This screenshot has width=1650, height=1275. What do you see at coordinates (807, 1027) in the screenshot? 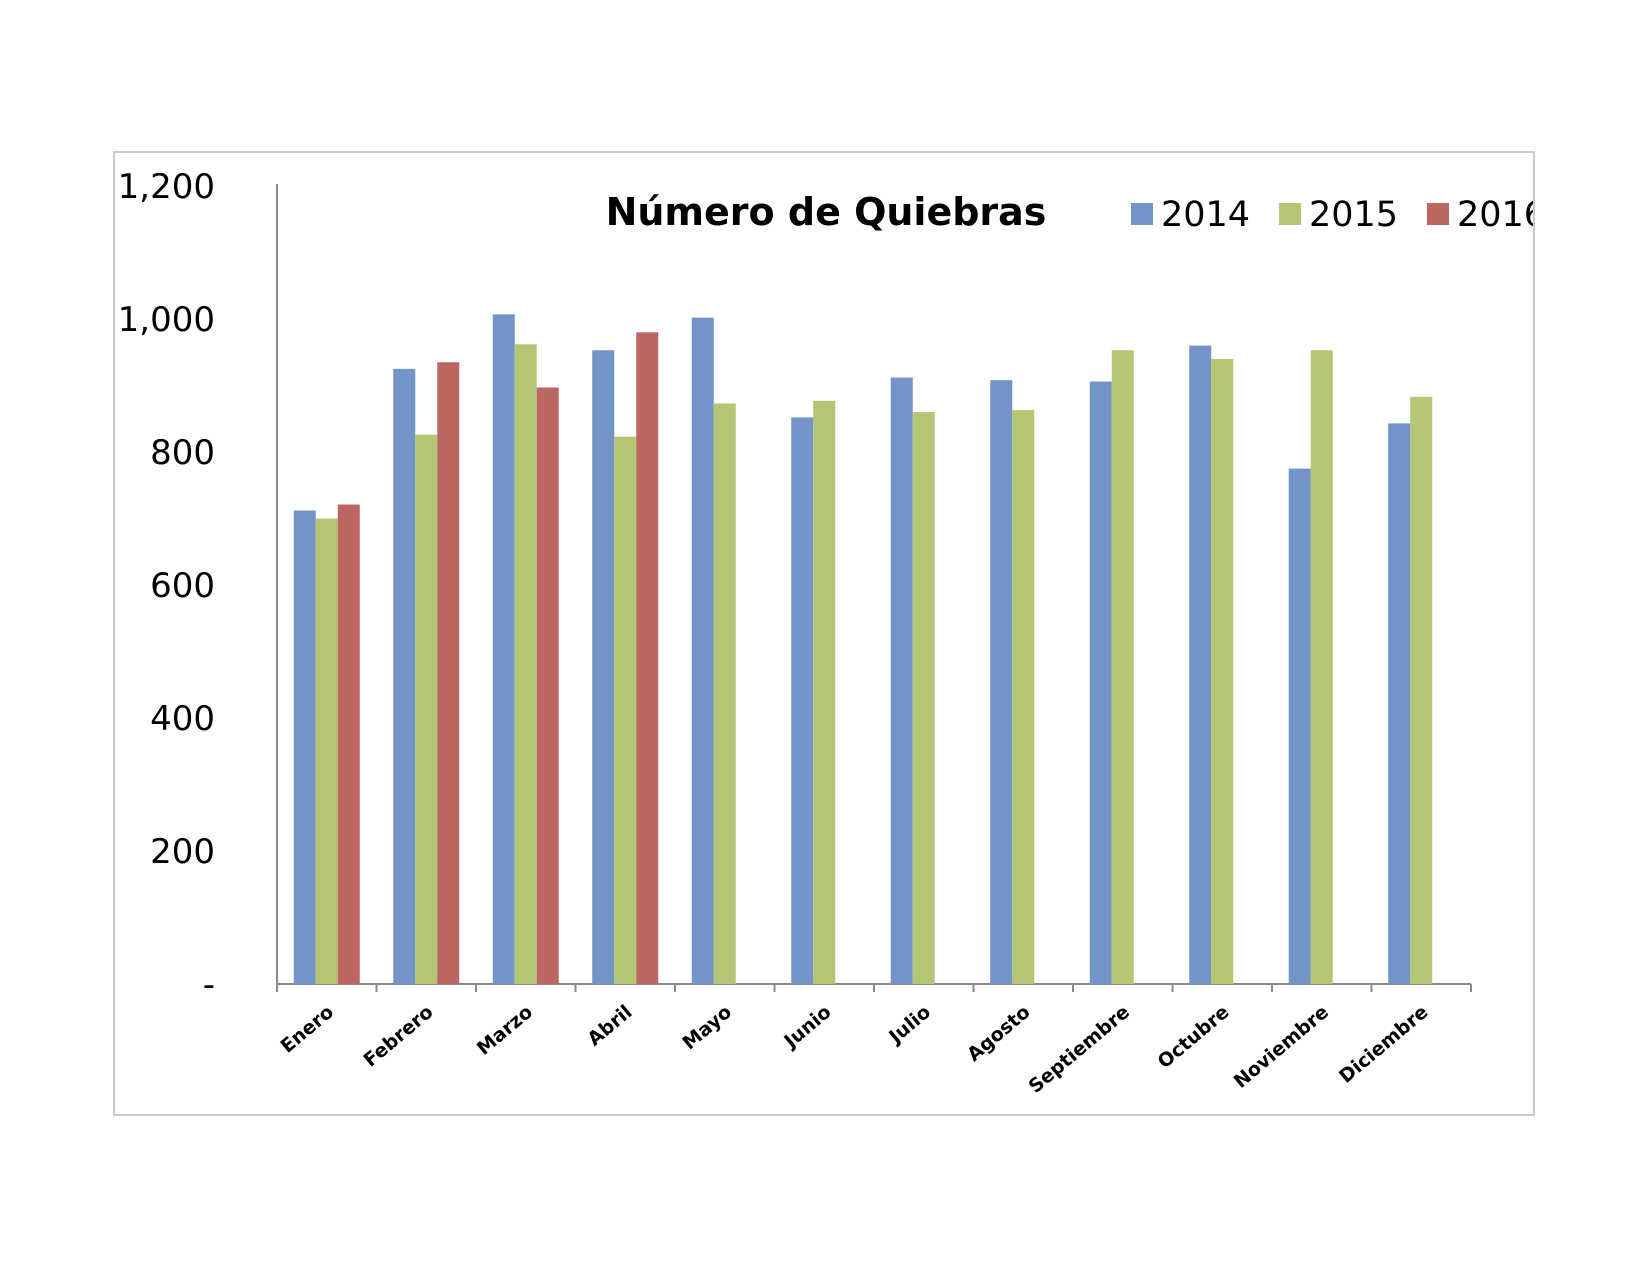
I see `x-tick-label: Junio` at bounding box center [807, 1027].